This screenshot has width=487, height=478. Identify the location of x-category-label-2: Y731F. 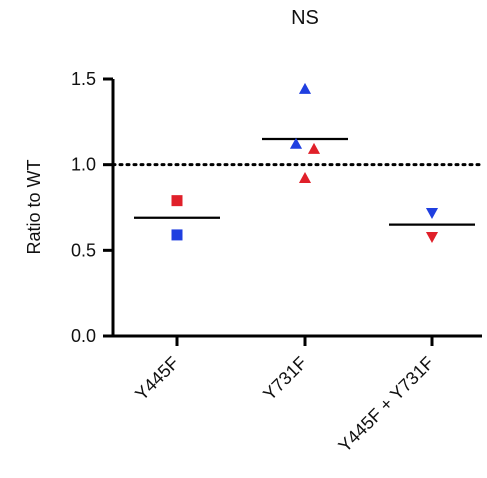
(285, 379).